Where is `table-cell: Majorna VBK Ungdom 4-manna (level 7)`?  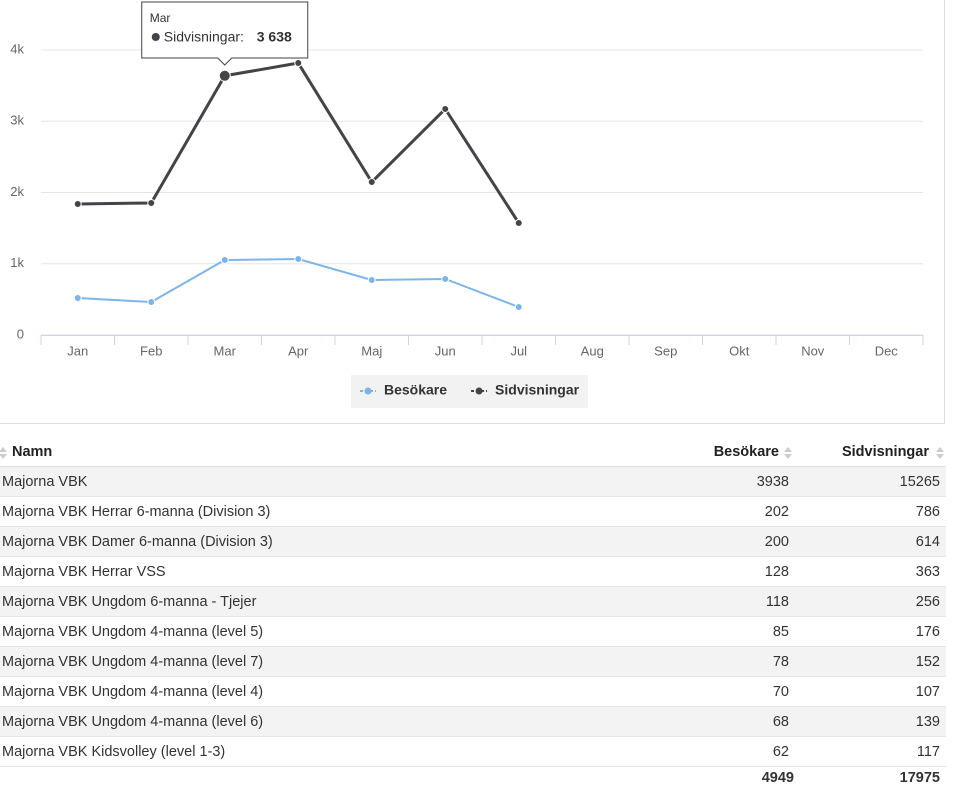 table-cell: Majorna VBK Ungdom 4-manna (level 7) is located at coordinates (133, 662).